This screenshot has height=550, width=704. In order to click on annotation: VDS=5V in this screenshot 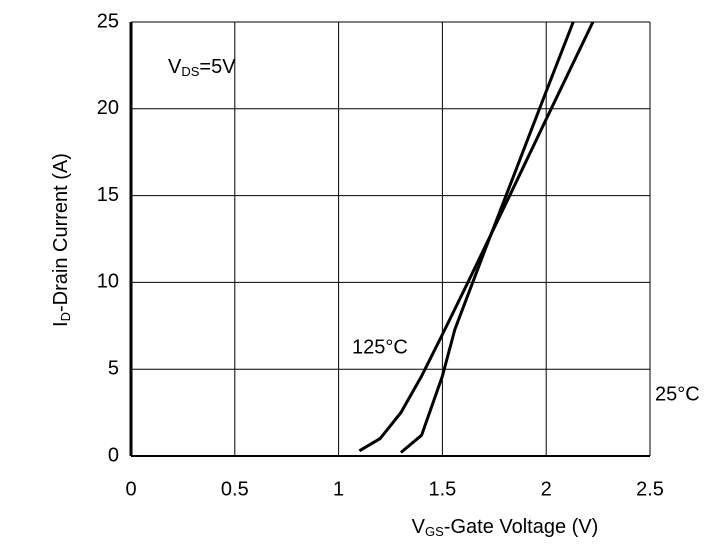, I will do `click(202, 67)`.